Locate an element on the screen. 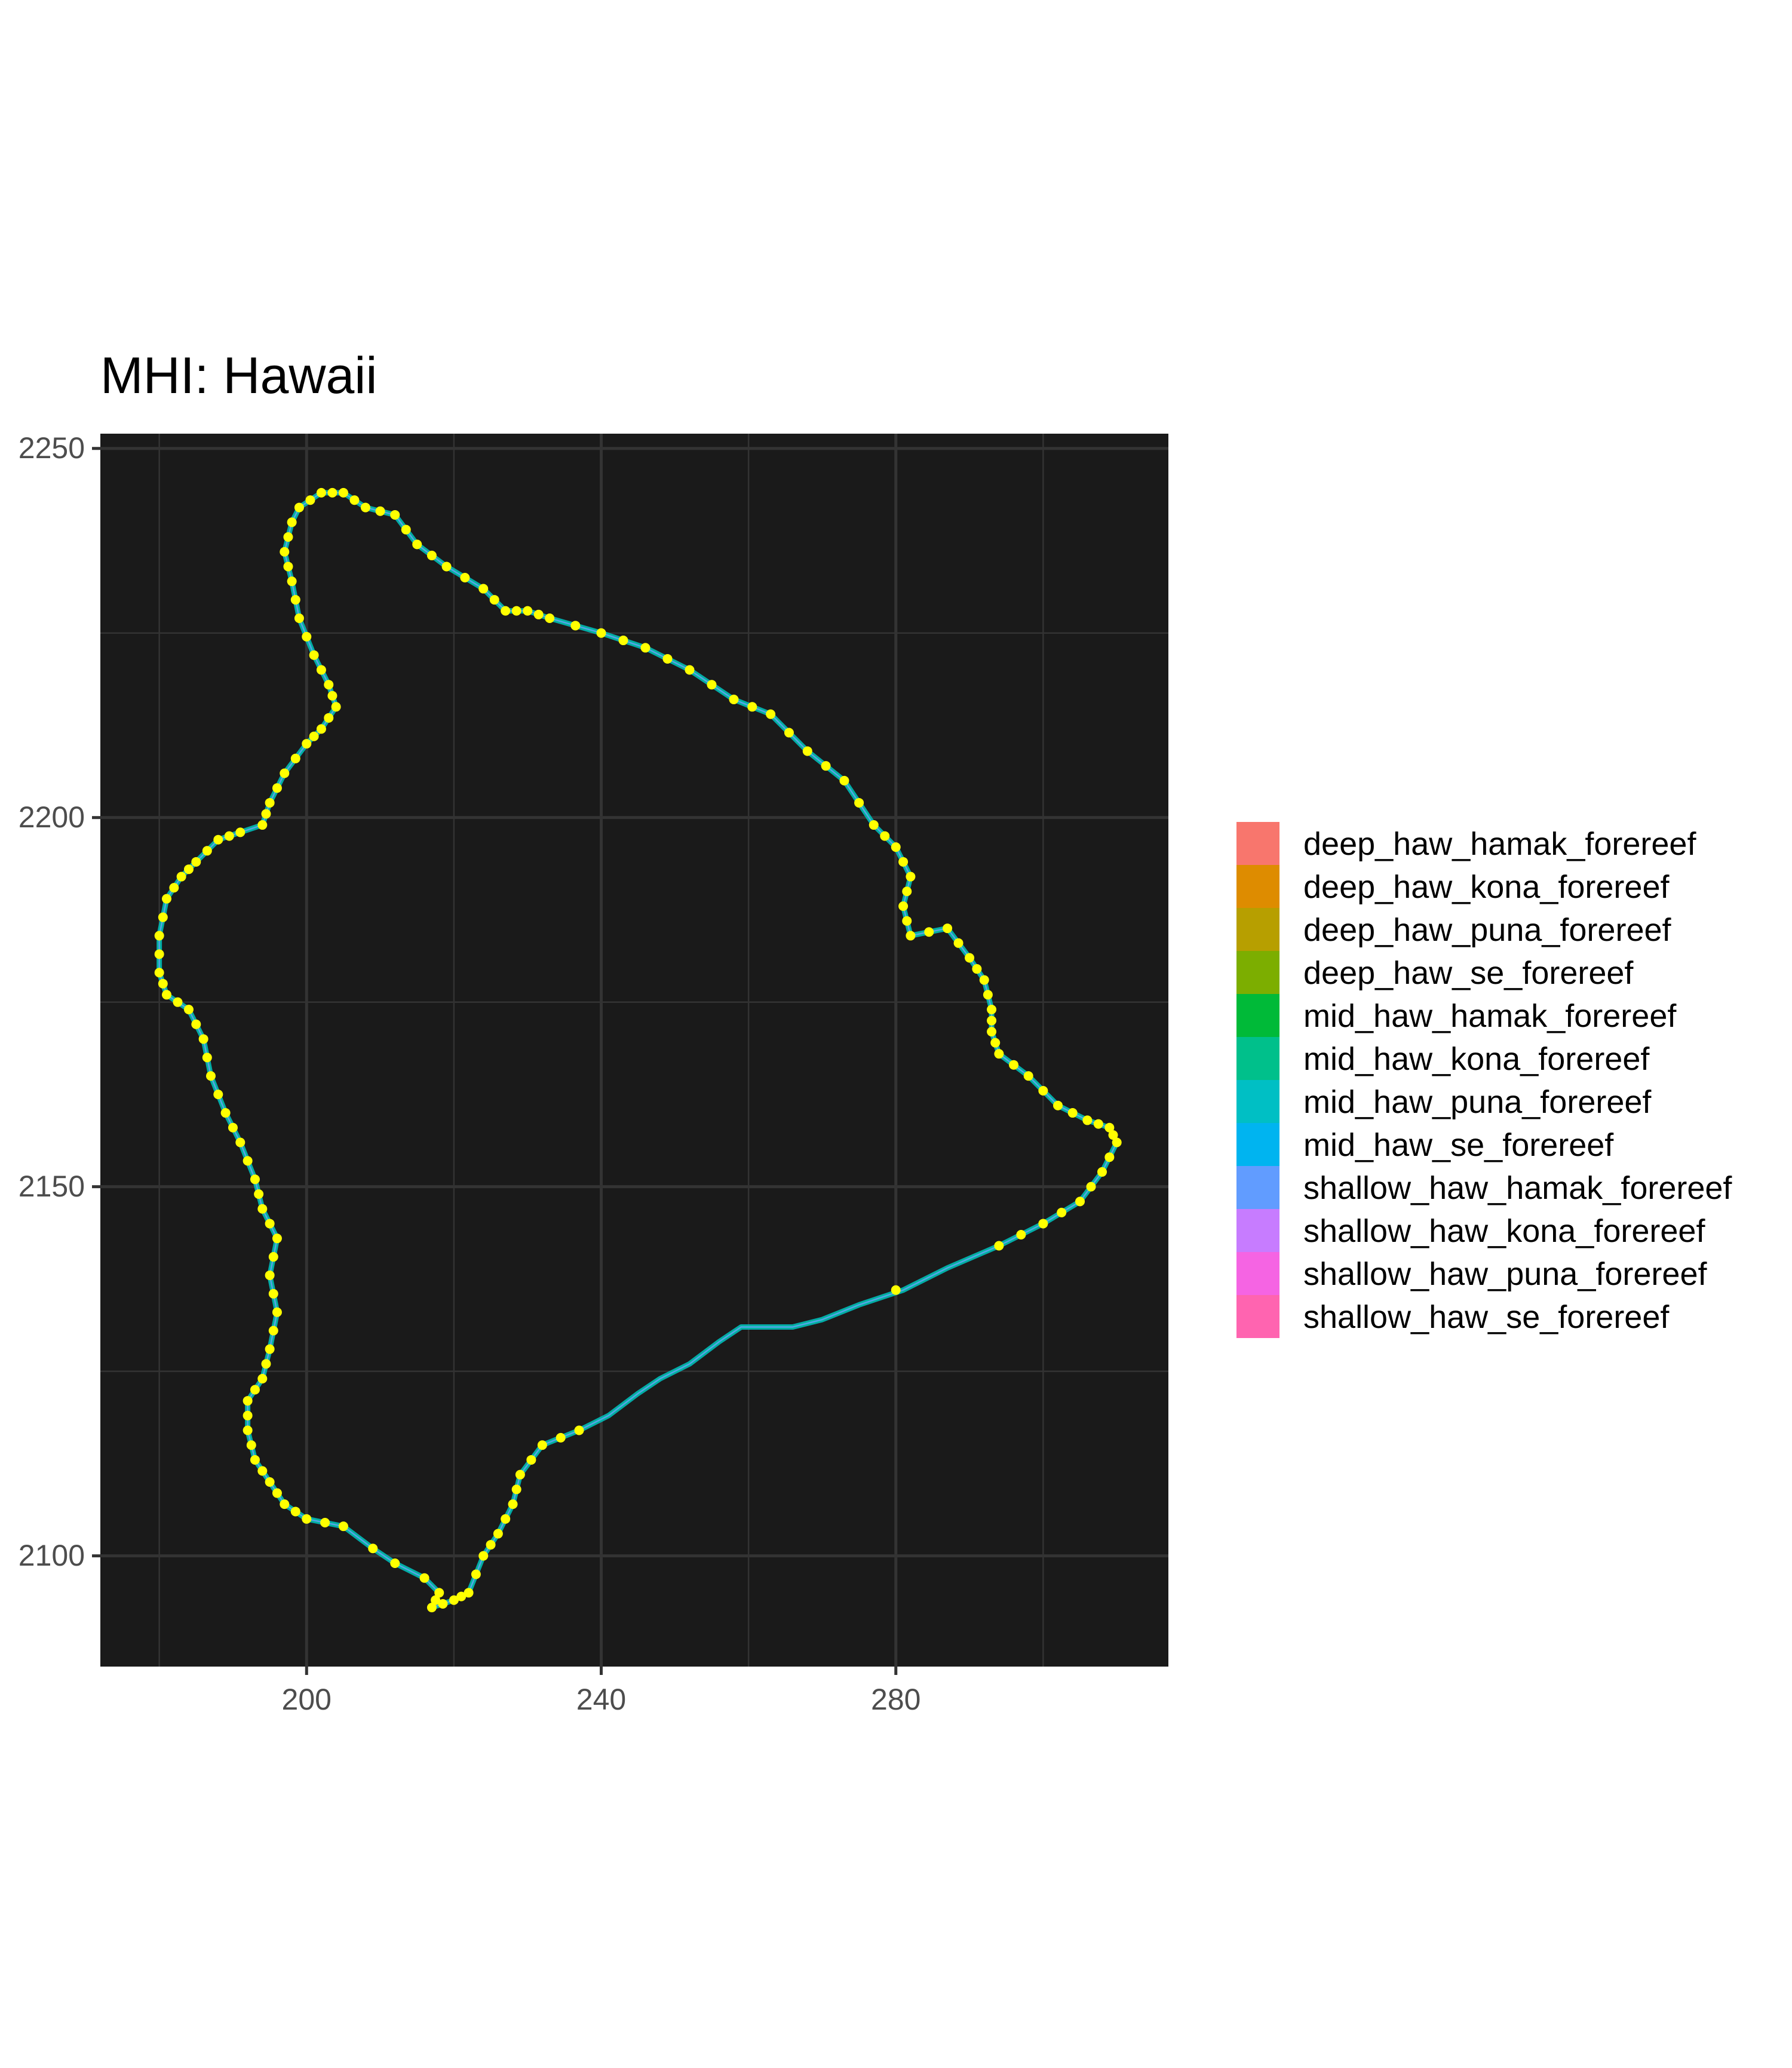 This screenshot has width=1792, height=2068. legend-label: deep_haw_hamak_forereef is located at coordinates (1500, 844).